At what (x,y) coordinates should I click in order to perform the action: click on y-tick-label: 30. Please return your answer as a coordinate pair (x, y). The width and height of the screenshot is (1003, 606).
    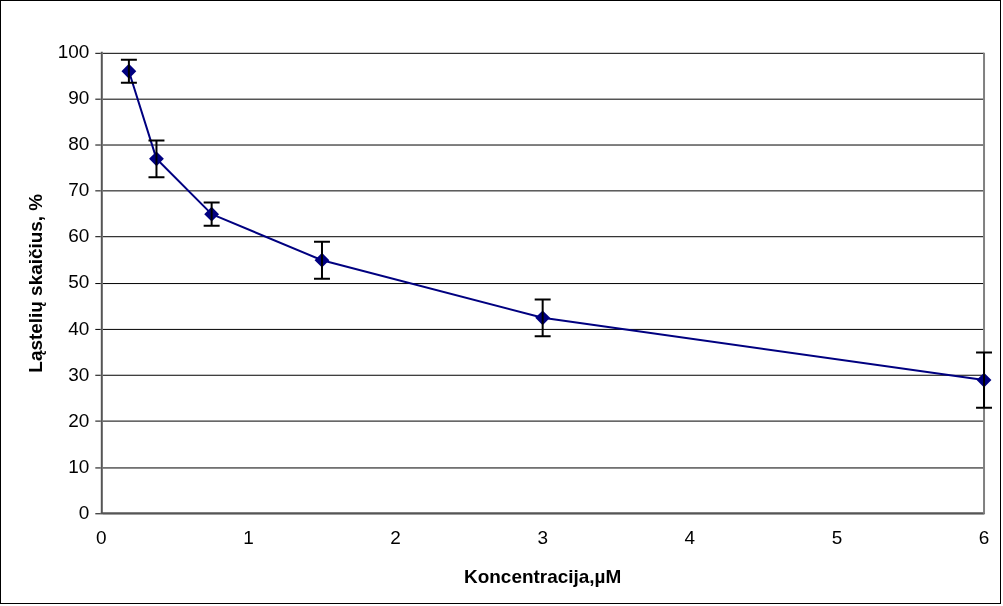
    Looking at the image, I should click on (79, 374).